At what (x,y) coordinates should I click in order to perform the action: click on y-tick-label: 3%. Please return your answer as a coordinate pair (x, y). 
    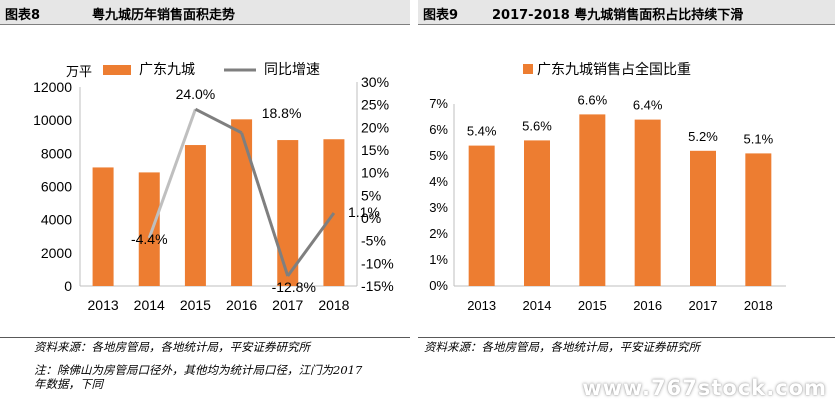
    Looking at the image, I should click on (438, 207).